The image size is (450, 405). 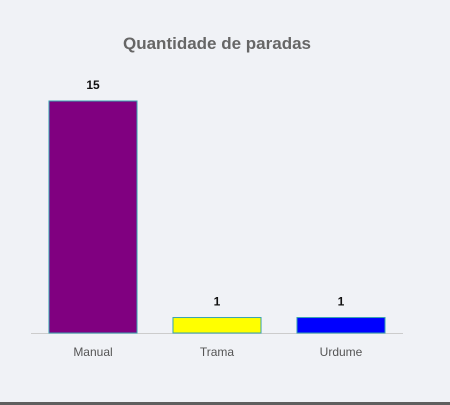 What do you see at coordinates (225, 403) in the screenshot?
I see `bottom-divider` at bounding box center [225, 403].